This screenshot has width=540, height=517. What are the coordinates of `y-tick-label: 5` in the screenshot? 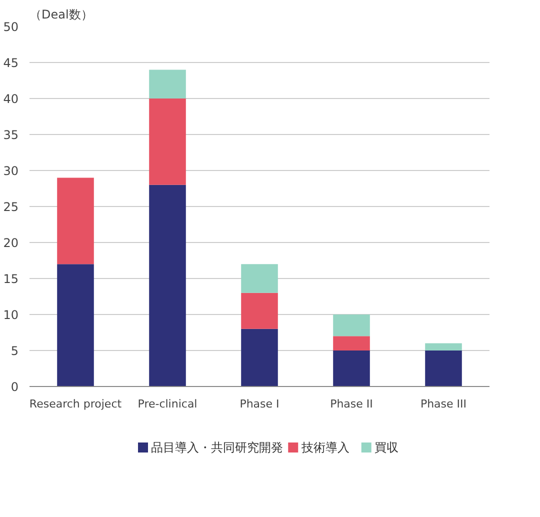 It's located at (14, 351).